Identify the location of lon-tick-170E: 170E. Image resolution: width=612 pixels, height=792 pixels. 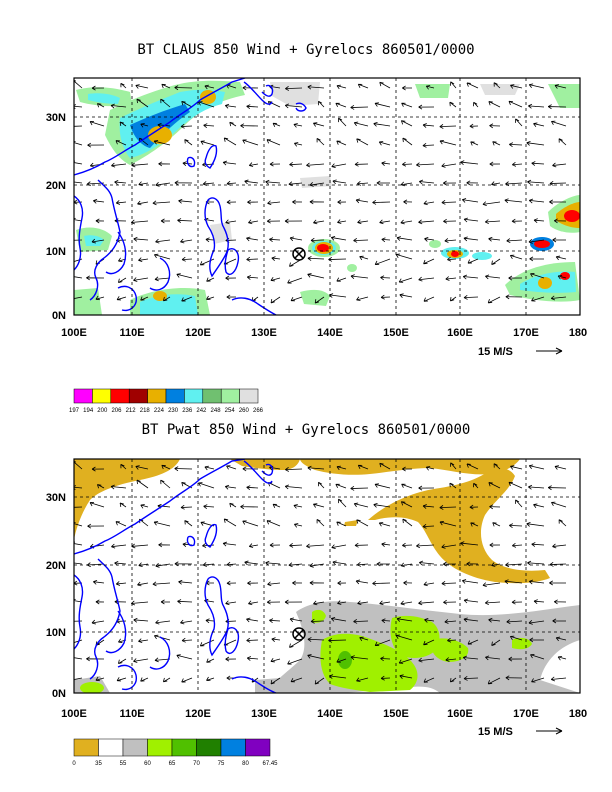
(526, 333).